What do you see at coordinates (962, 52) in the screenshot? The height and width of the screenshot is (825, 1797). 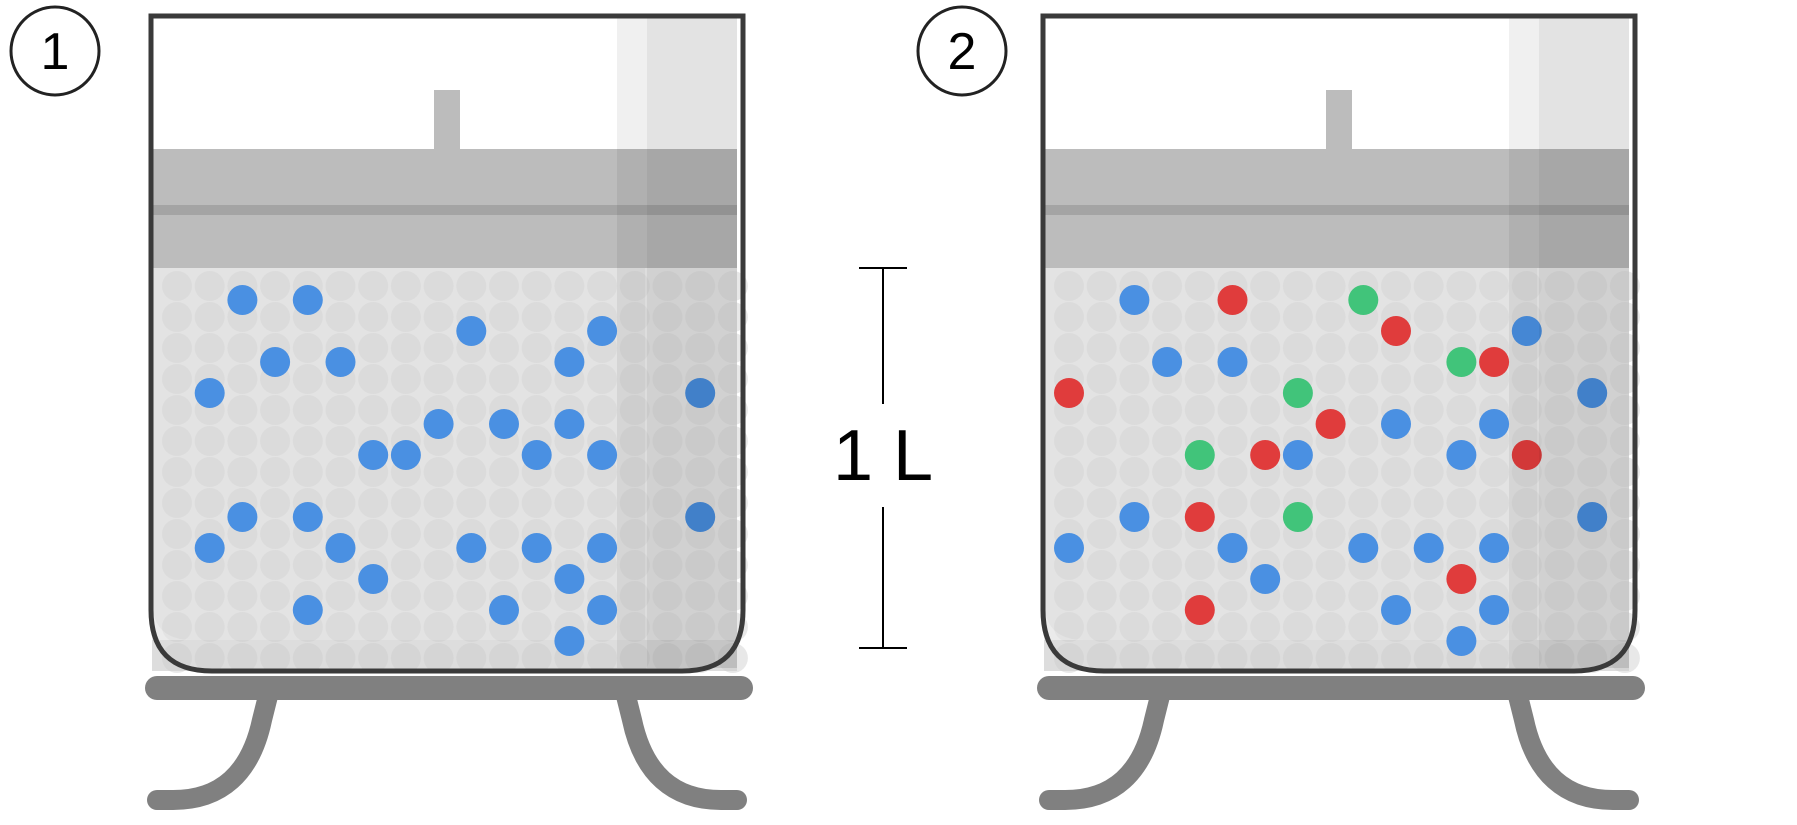 I see `container-number: 2` at bounding box center [962, 52].